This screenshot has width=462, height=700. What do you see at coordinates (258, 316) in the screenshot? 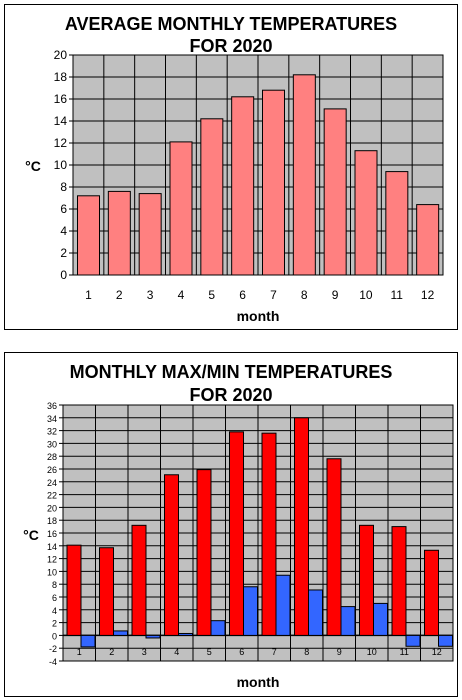
I see `chart1-x-axis-label: month` at bounding box center [258, 316].